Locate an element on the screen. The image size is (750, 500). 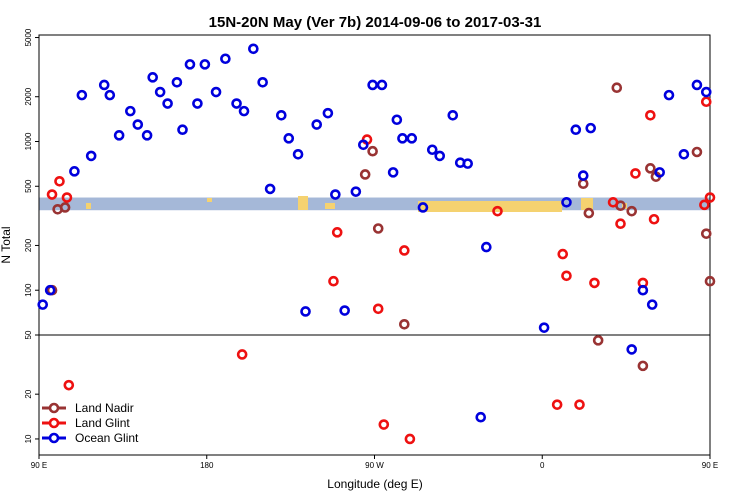
y-tick-label-3: 100 is located at coordinates (28, 290).